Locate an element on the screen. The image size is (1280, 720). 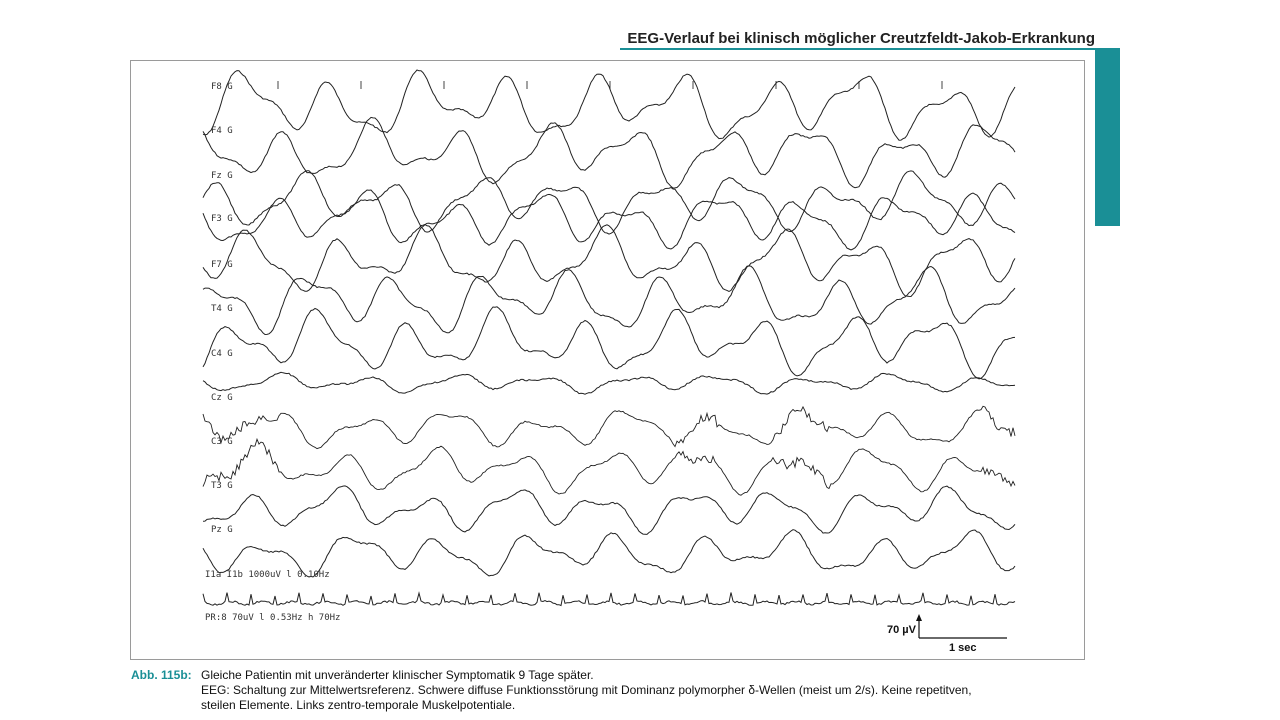
channel-label: Cz G is located at coordinates (222, 398).